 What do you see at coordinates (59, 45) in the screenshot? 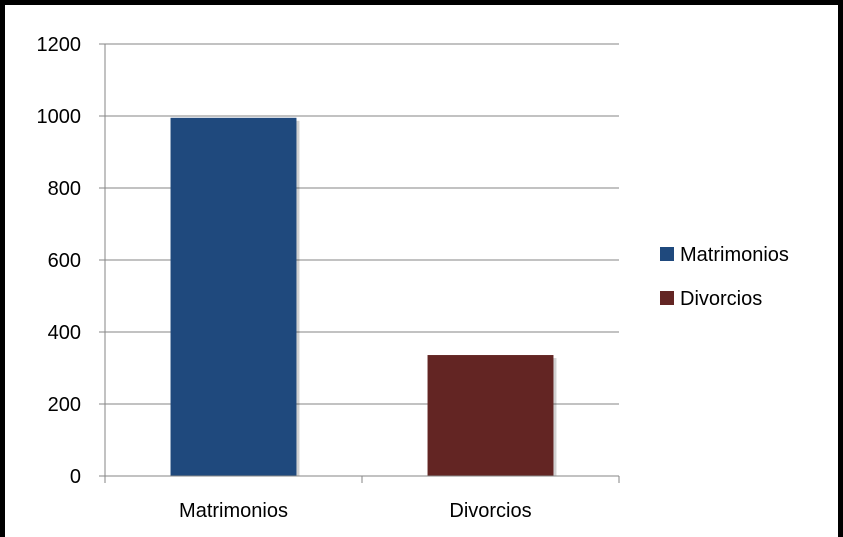
I see `y-tick-label-1200: 1200` at bounding box center [59, 45].